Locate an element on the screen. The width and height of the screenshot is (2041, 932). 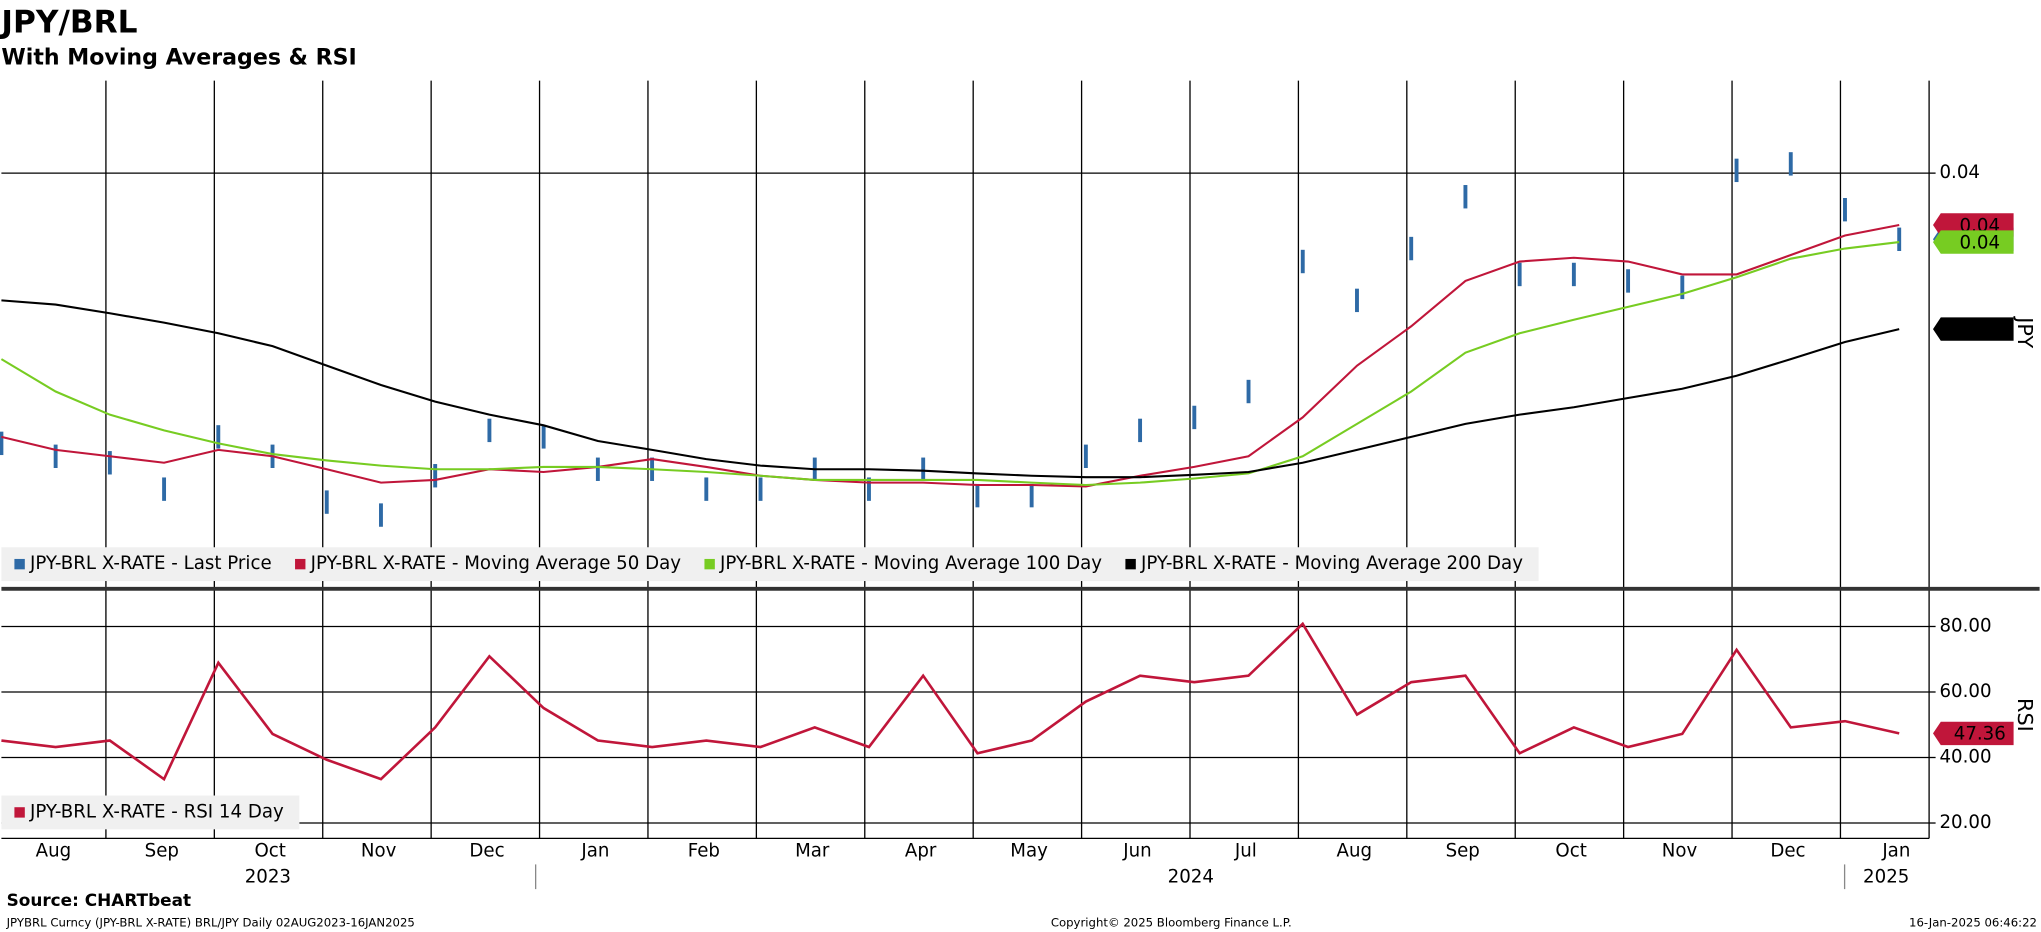
year-label: 2023 is located at coordinates (268, 876).